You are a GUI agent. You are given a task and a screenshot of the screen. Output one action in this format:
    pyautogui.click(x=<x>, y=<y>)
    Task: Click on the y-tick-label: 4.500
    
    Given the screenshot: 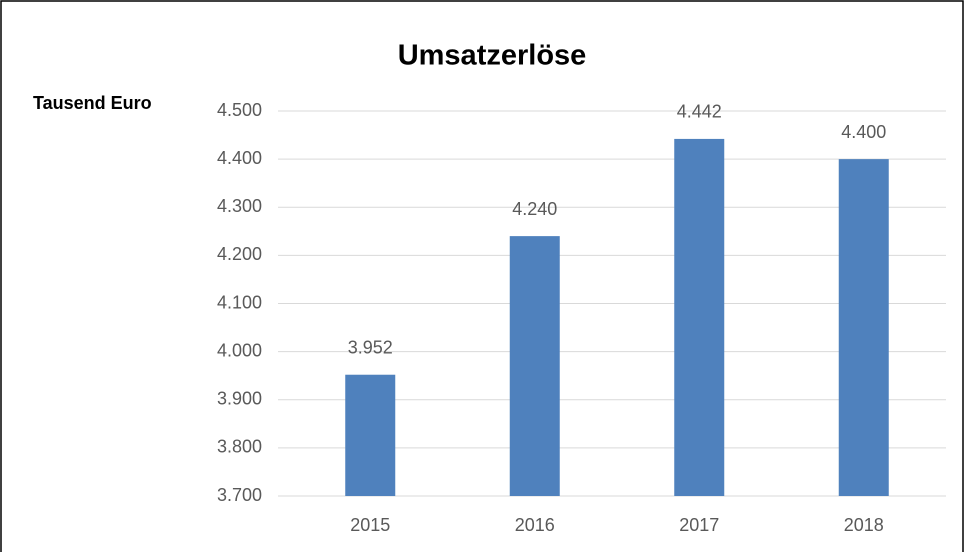 What is the action you would take?
    pyautogui.click(x=239, y=110)
    